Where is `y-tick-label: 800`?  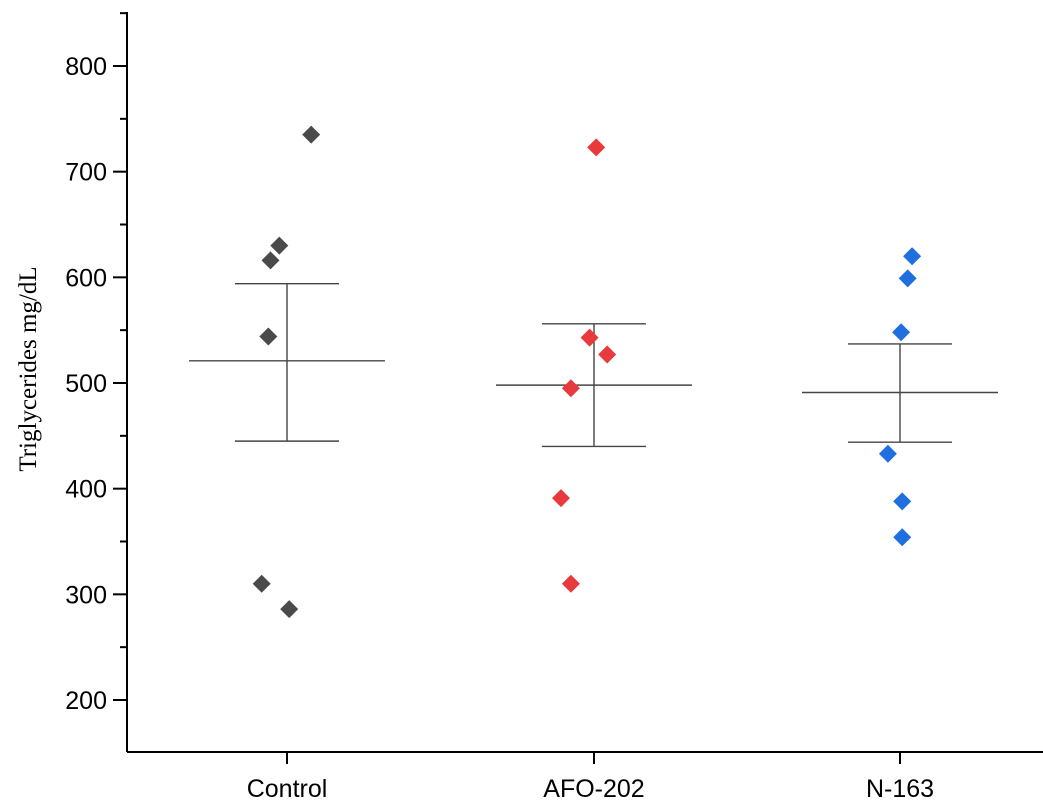
y-tick-label: 800 is located at coordinates (86, 67).